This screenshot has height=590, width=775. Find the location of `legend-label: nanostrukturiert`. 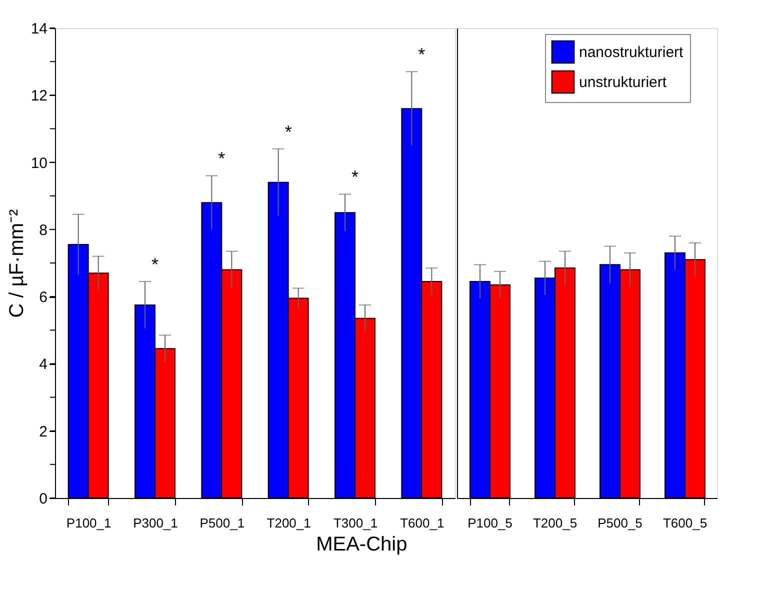

legend-label: nanostrukturiert is located at coordinates (631, 52).